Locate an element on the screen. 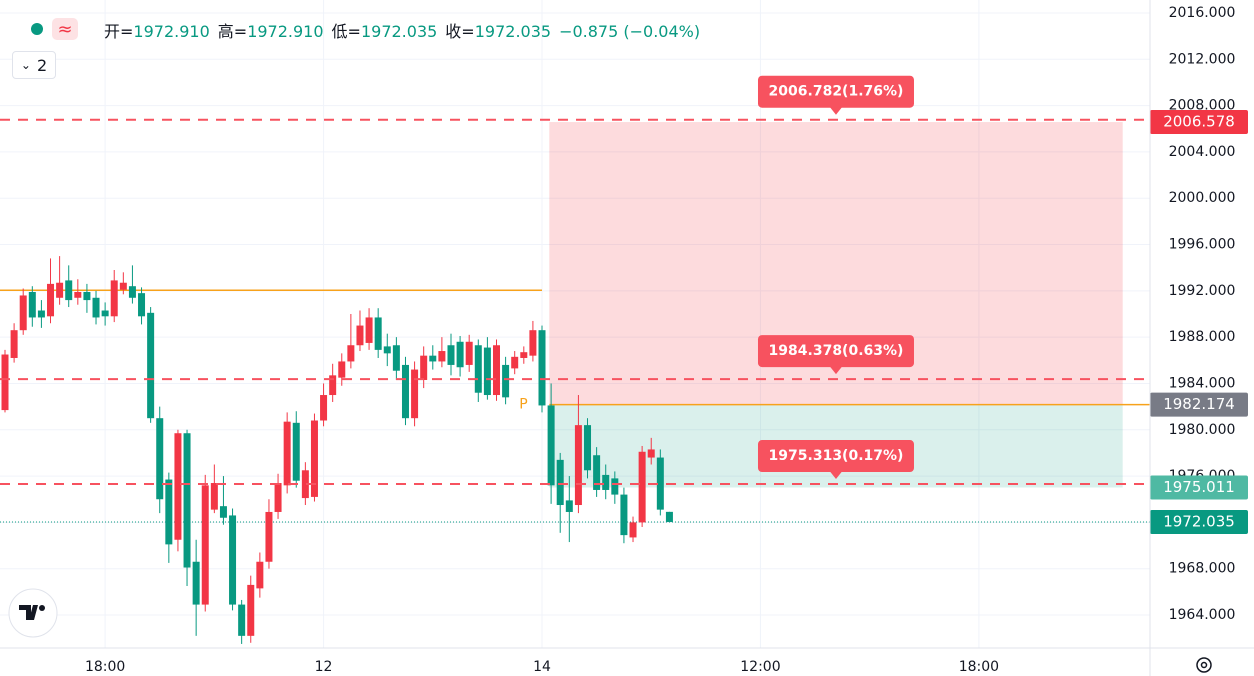 Image resolution: width=1254 pixels, height=676 pixels. y-tick-label: 2004.000 is located at coordinates (1202, 152).